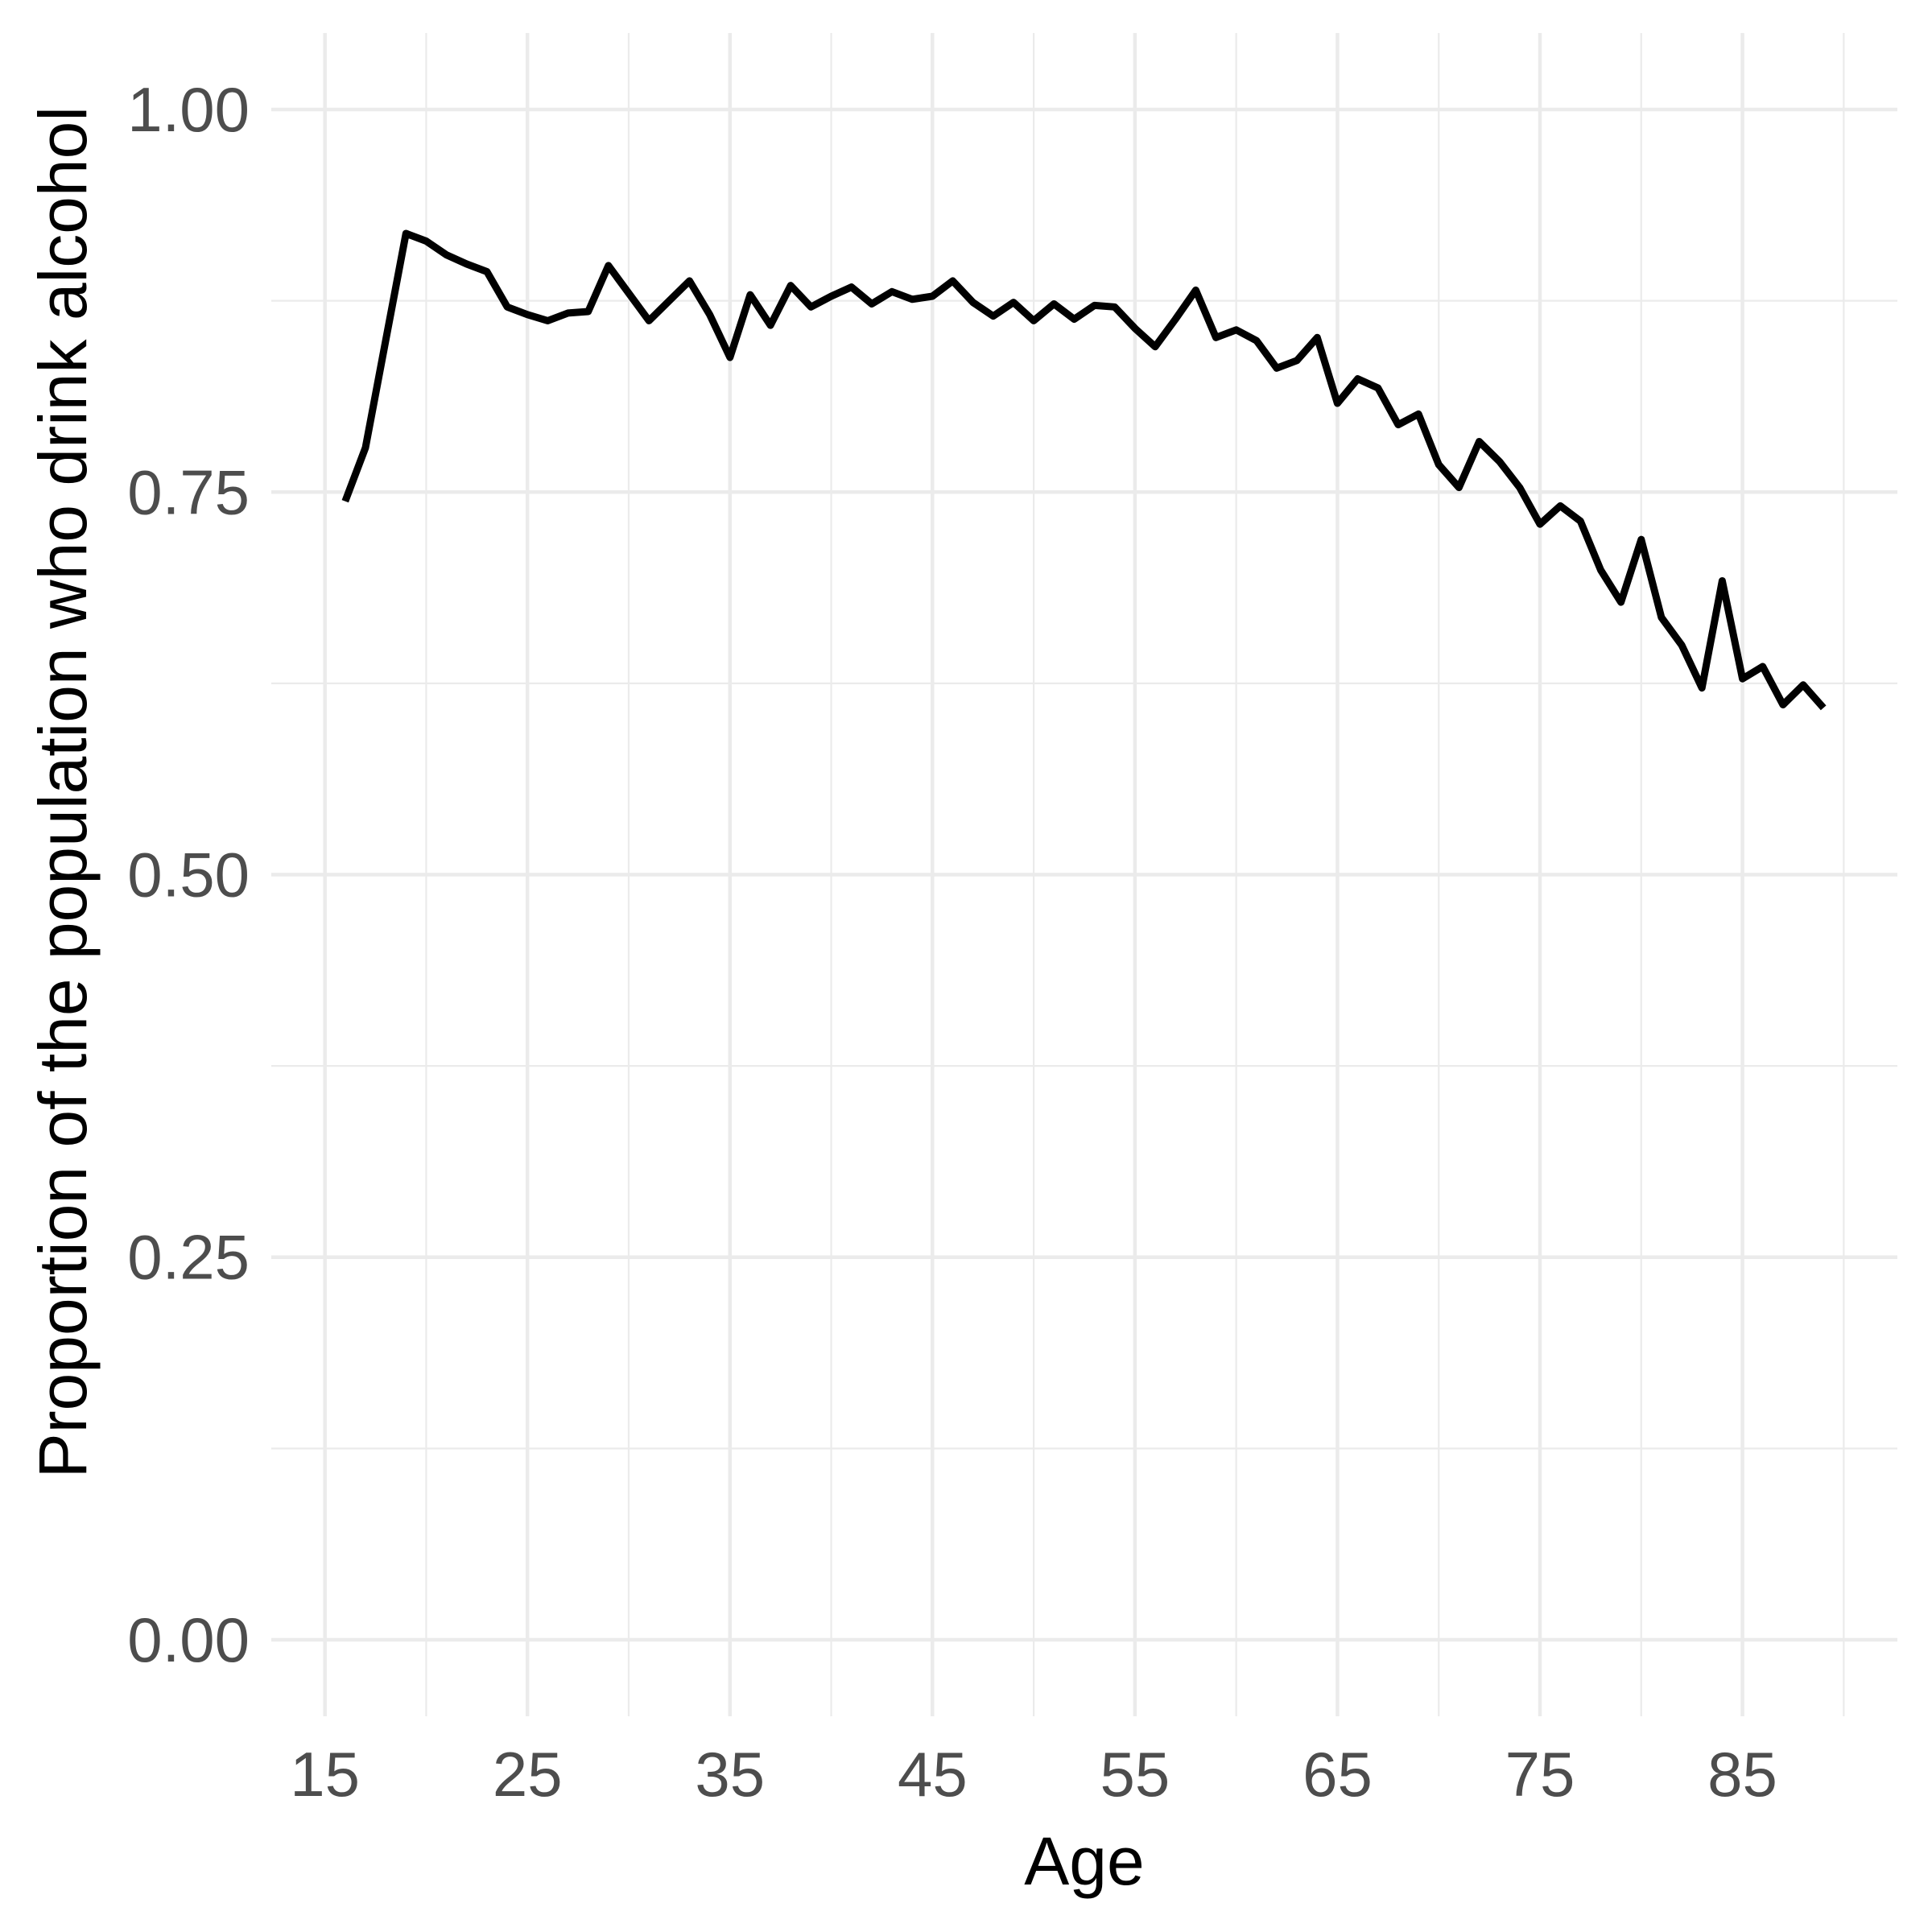  Describe the element at coordinates (188, 875) in the screenshot. I see `y-tick-label: 0.50` at that location.